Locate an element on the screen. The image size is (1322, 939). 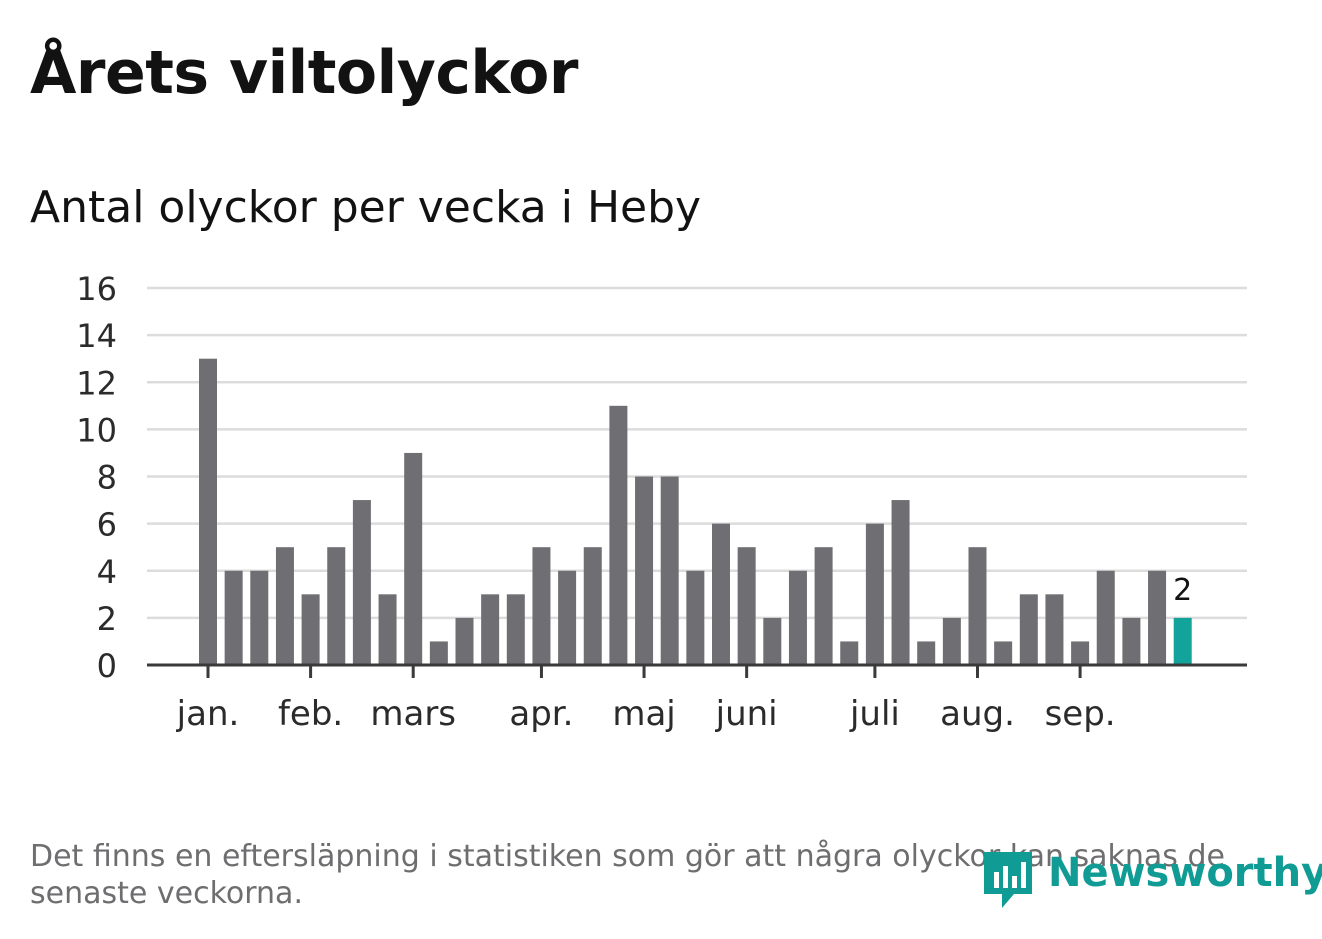
y-tick-label: 6 is located at coordinates (107, 525).